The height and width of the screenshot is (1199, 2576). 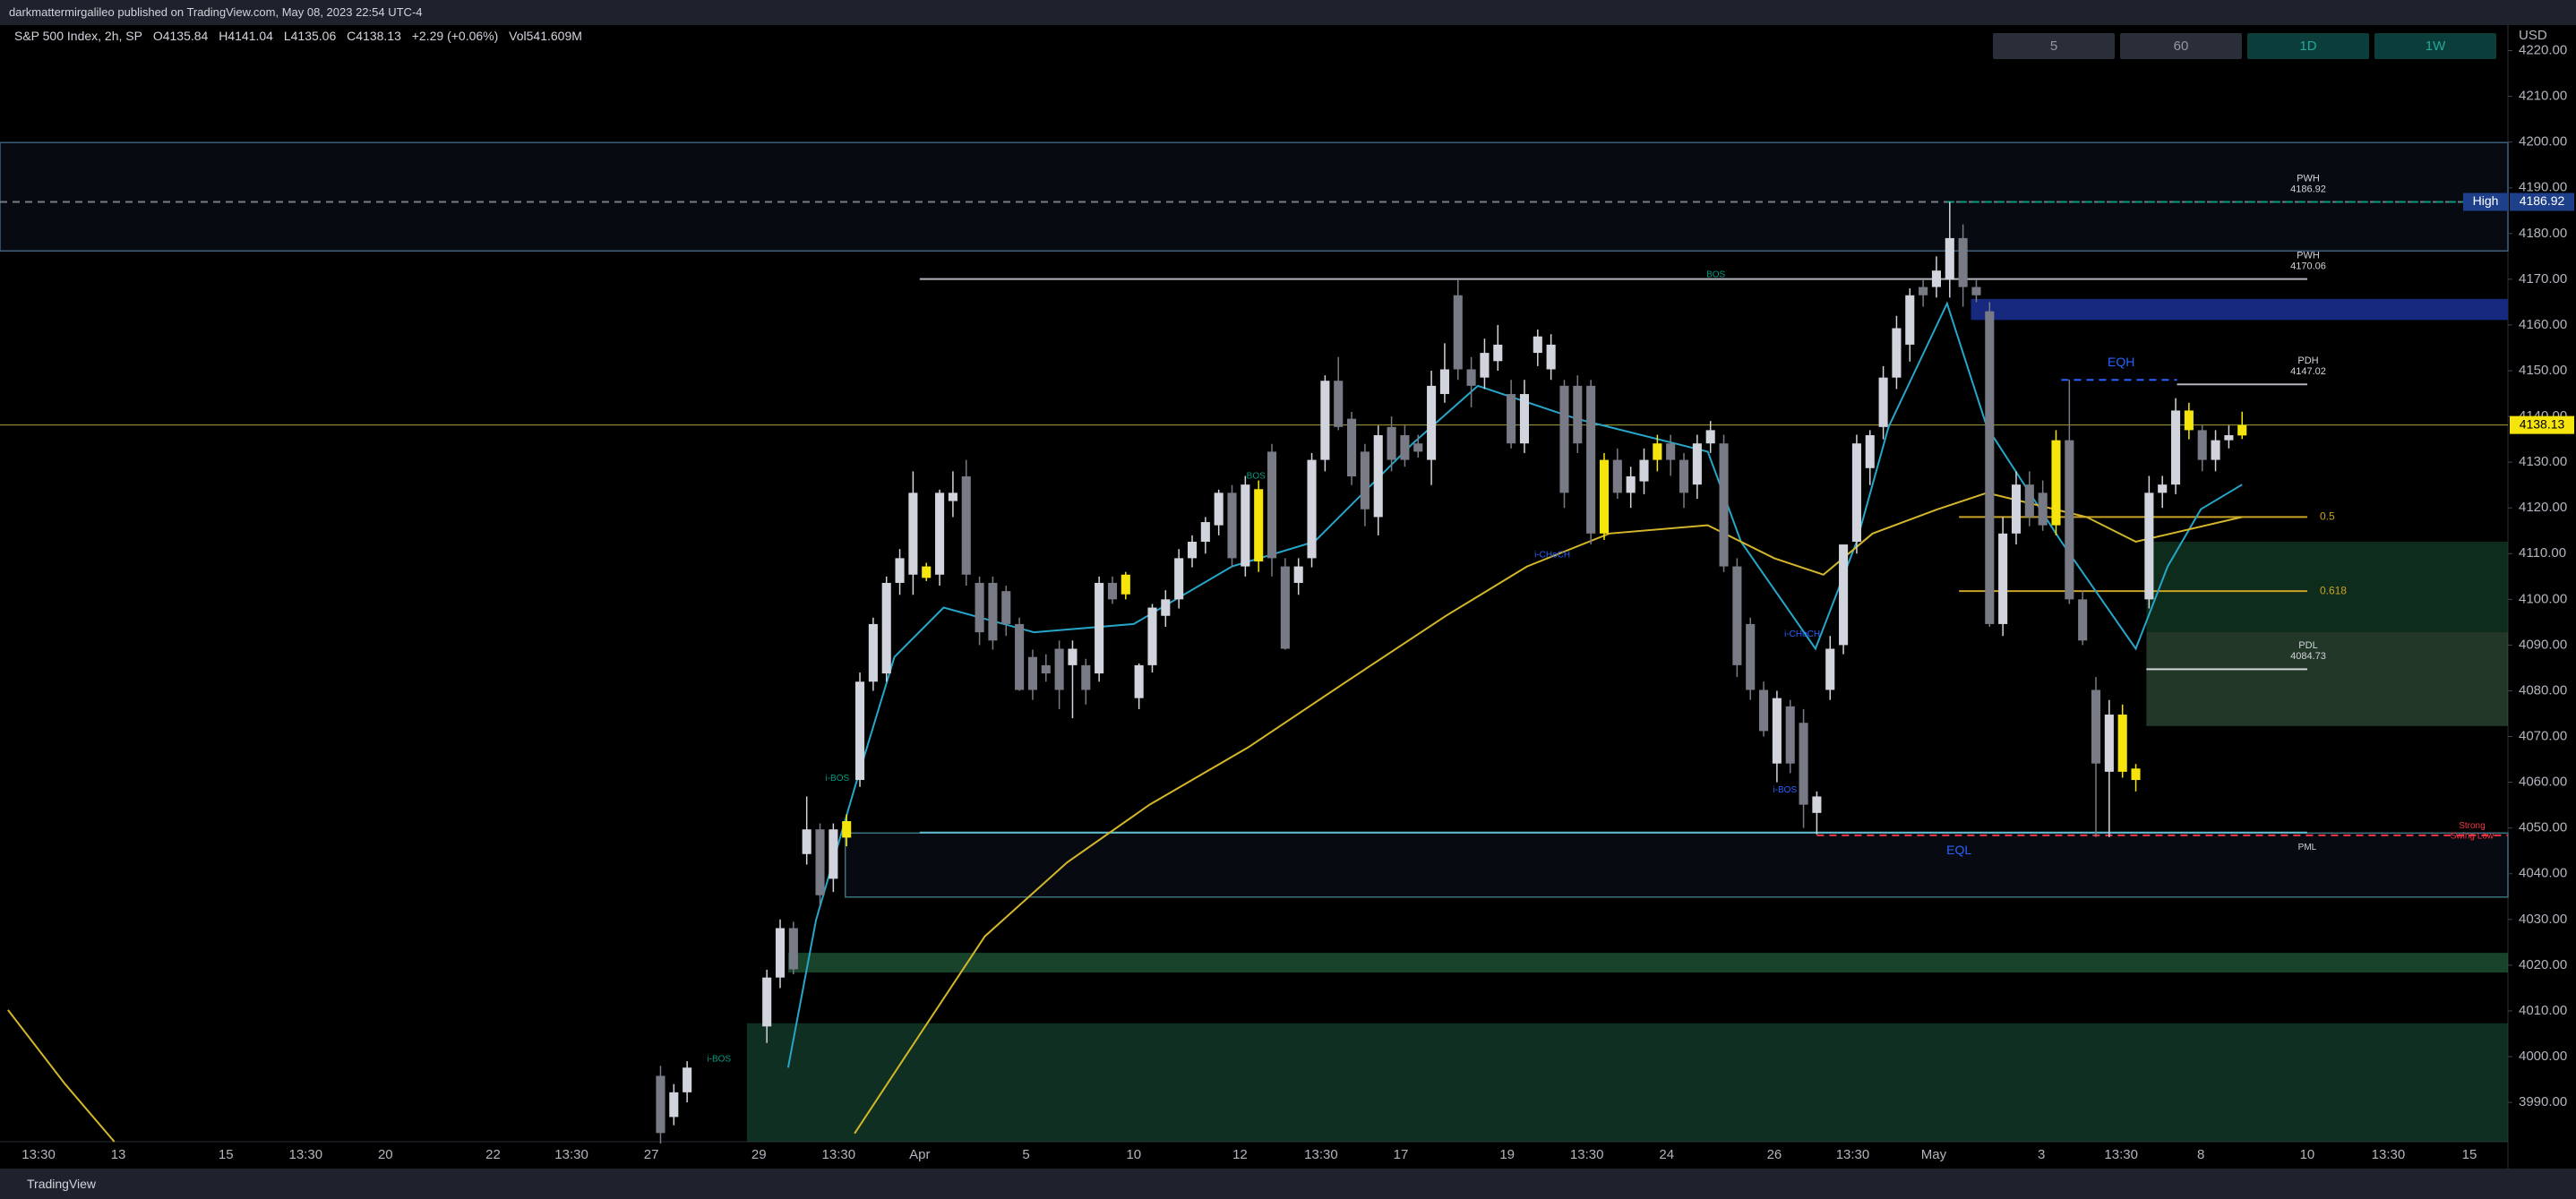 I want to click on interval-button: 1W, so click(x=2435, y=46).